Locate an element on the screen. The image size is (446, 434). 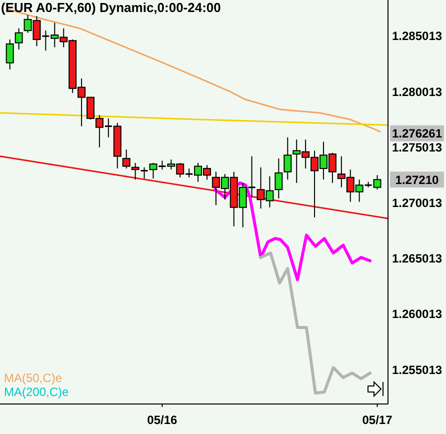
line-series is located at coordinates (315, 323).